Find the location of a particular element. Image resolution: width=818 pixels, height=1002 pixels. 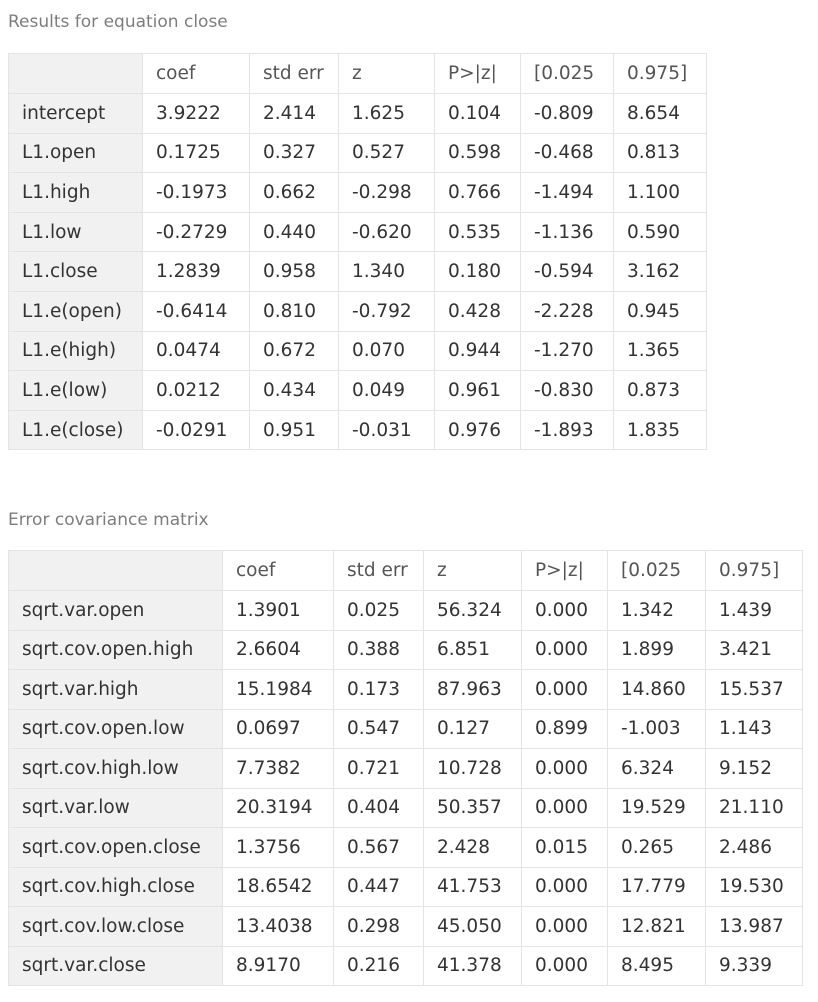

table-cell: 0.015 is located at coordinates (564, 847).